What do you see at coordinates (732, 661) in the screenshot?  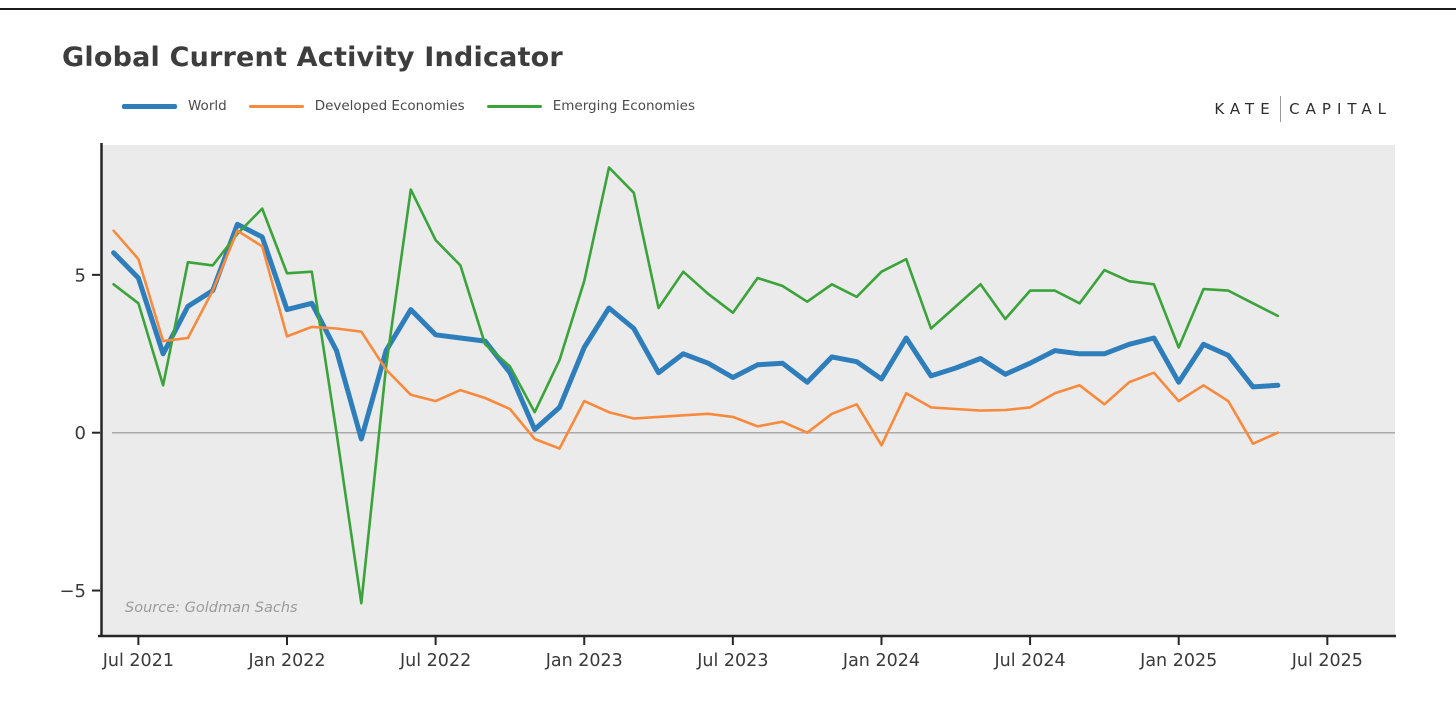 I see `x-tick-label: Jul 2023` at bounding box center [732, 661].